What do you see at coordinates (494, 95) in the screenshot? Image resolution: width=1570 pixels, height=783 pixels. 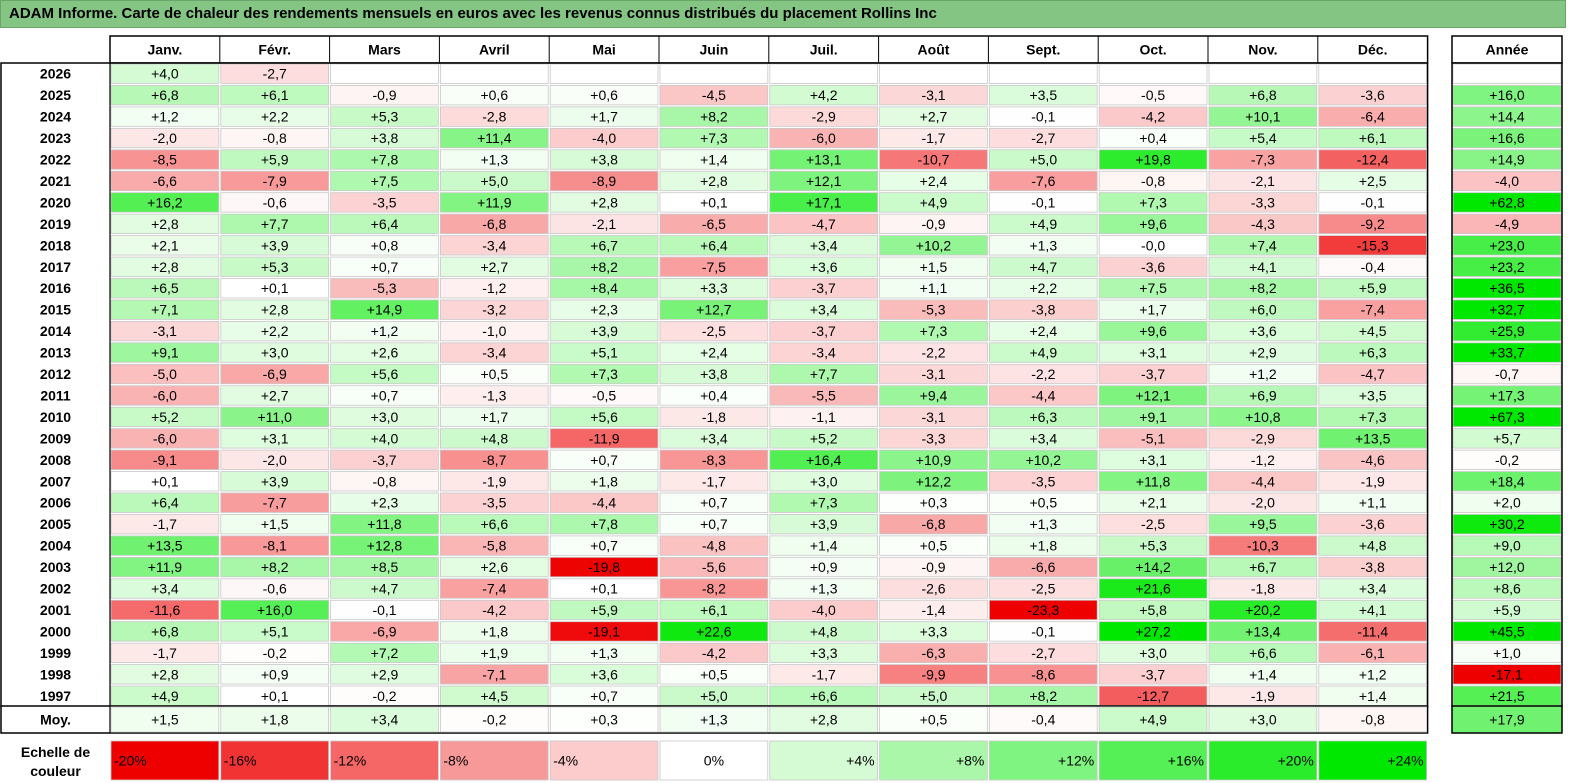 I see `cell-value: +0,6` at bounding box center [494, 95].